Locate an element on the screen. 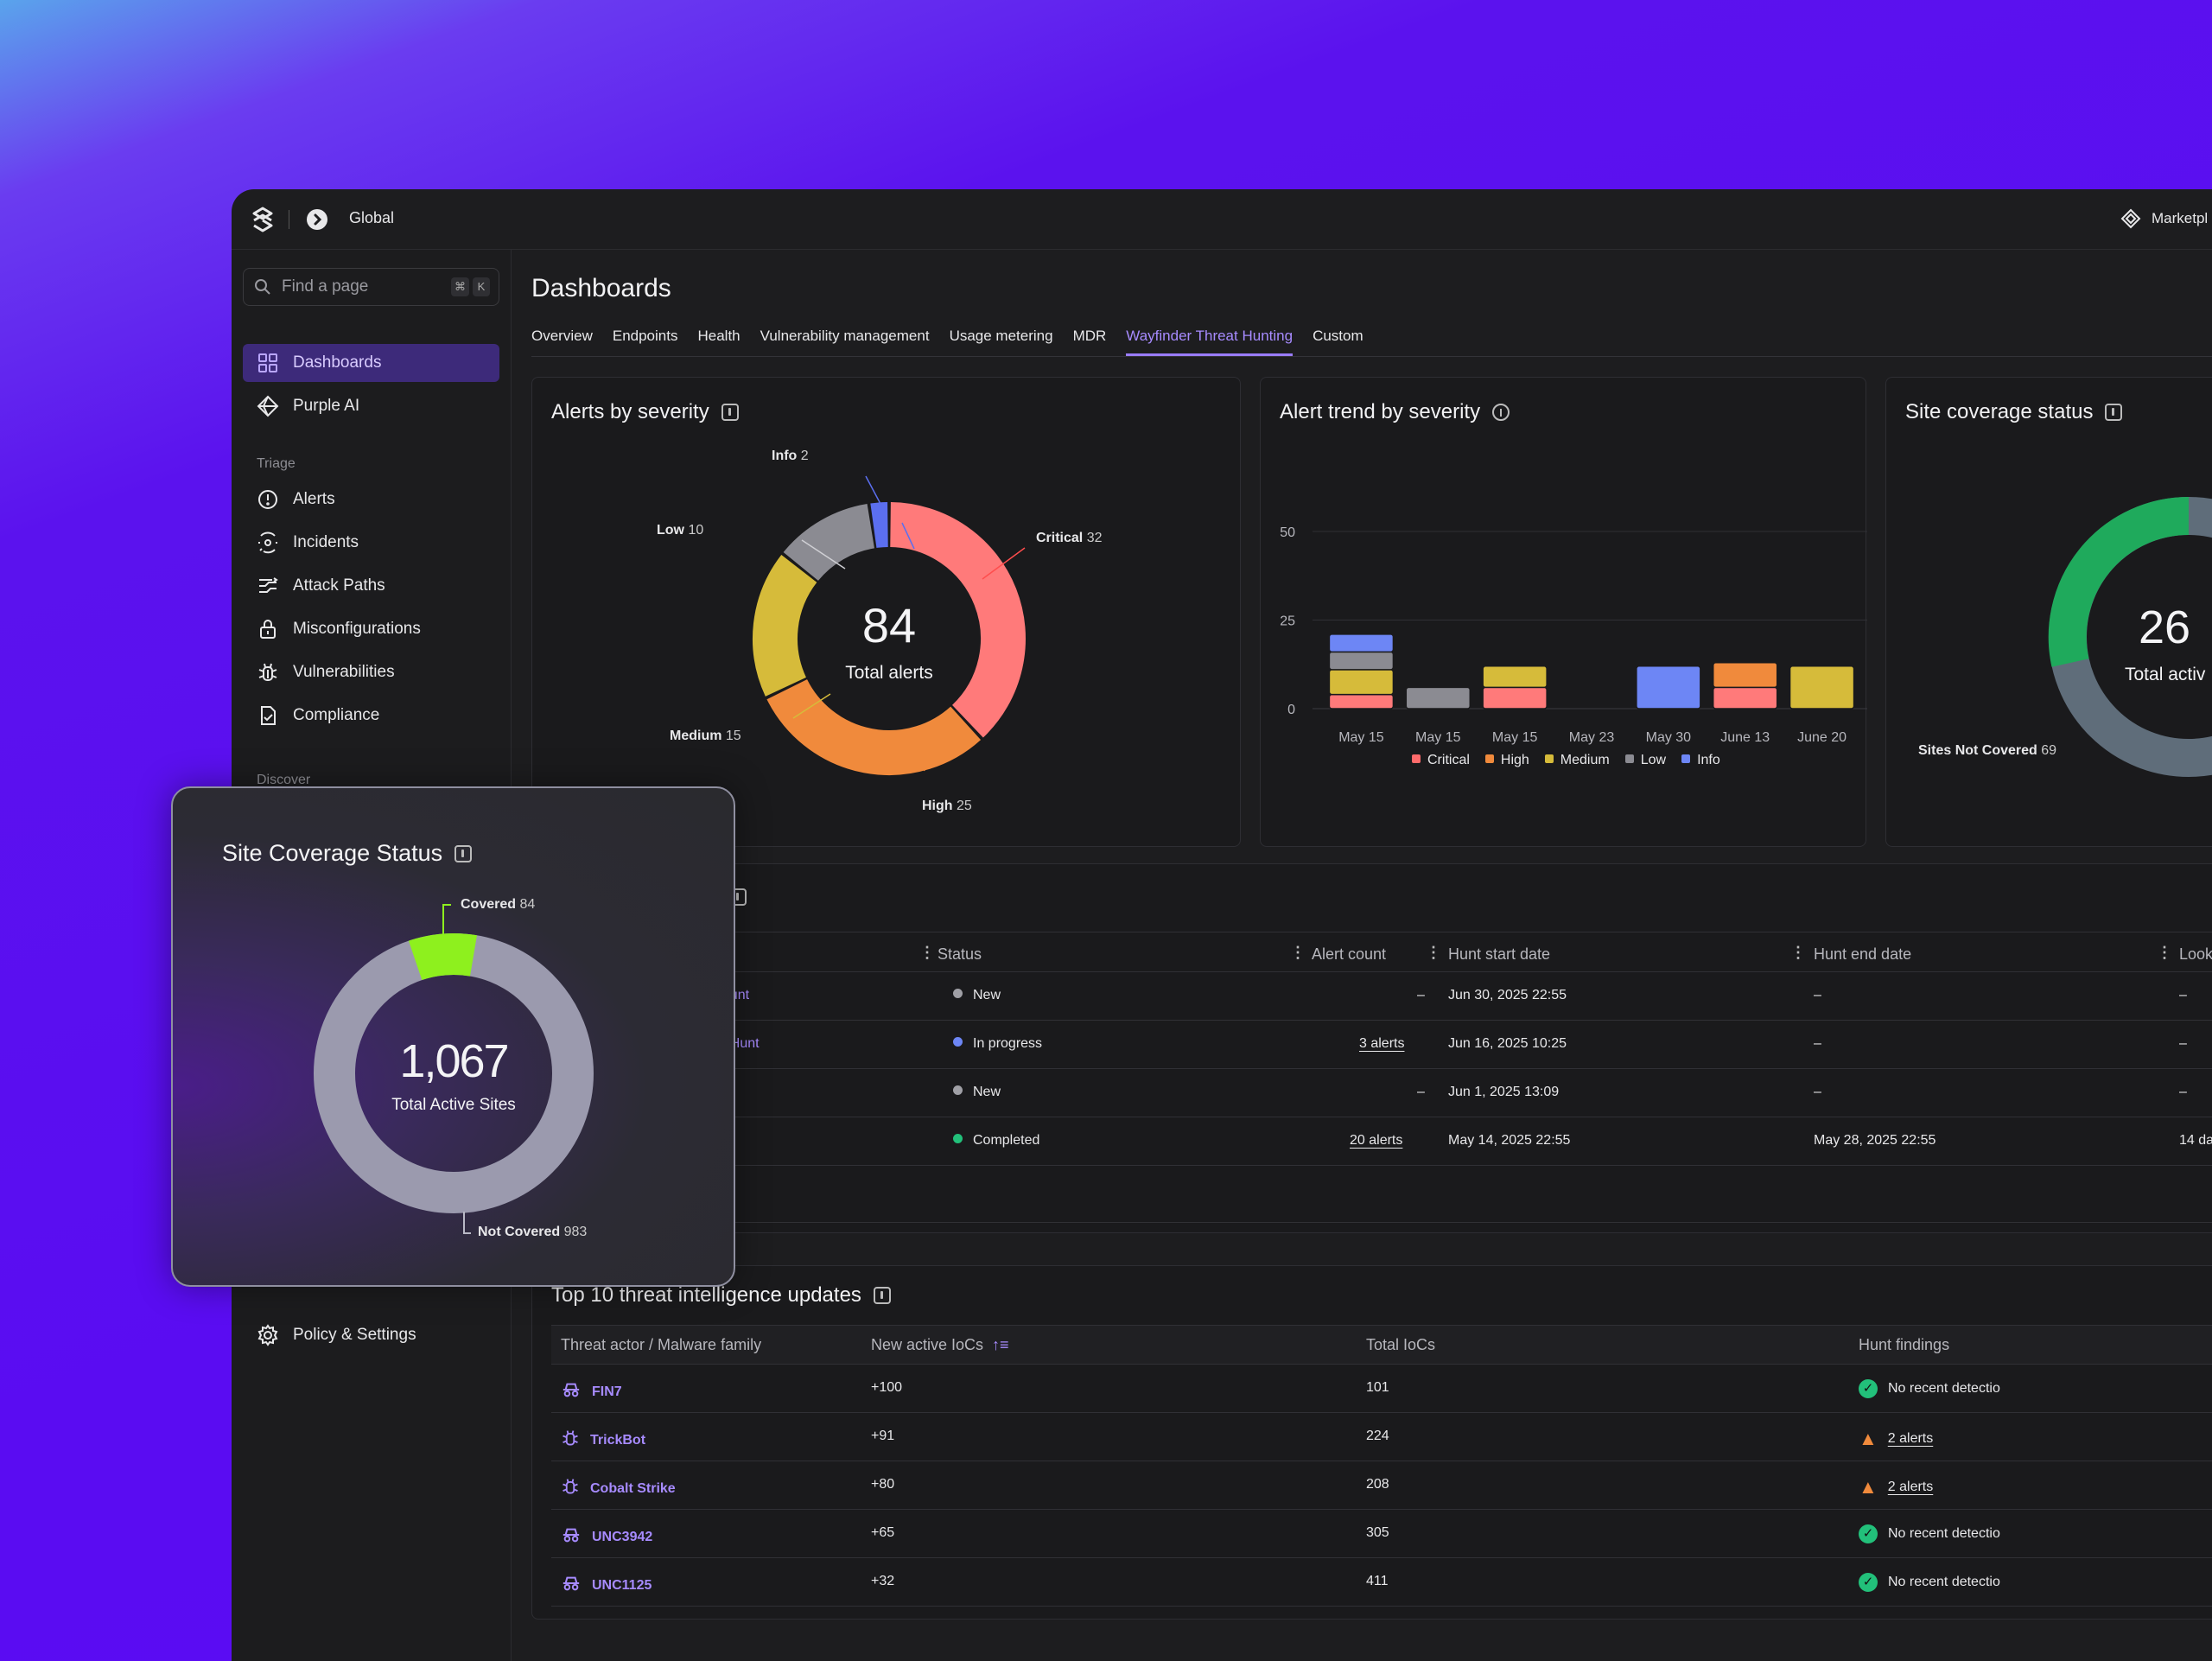 The image size is (2212, 1661). hunt-end-date: May 28, 2025 22:55 is located at coordinates (1875, 1140).